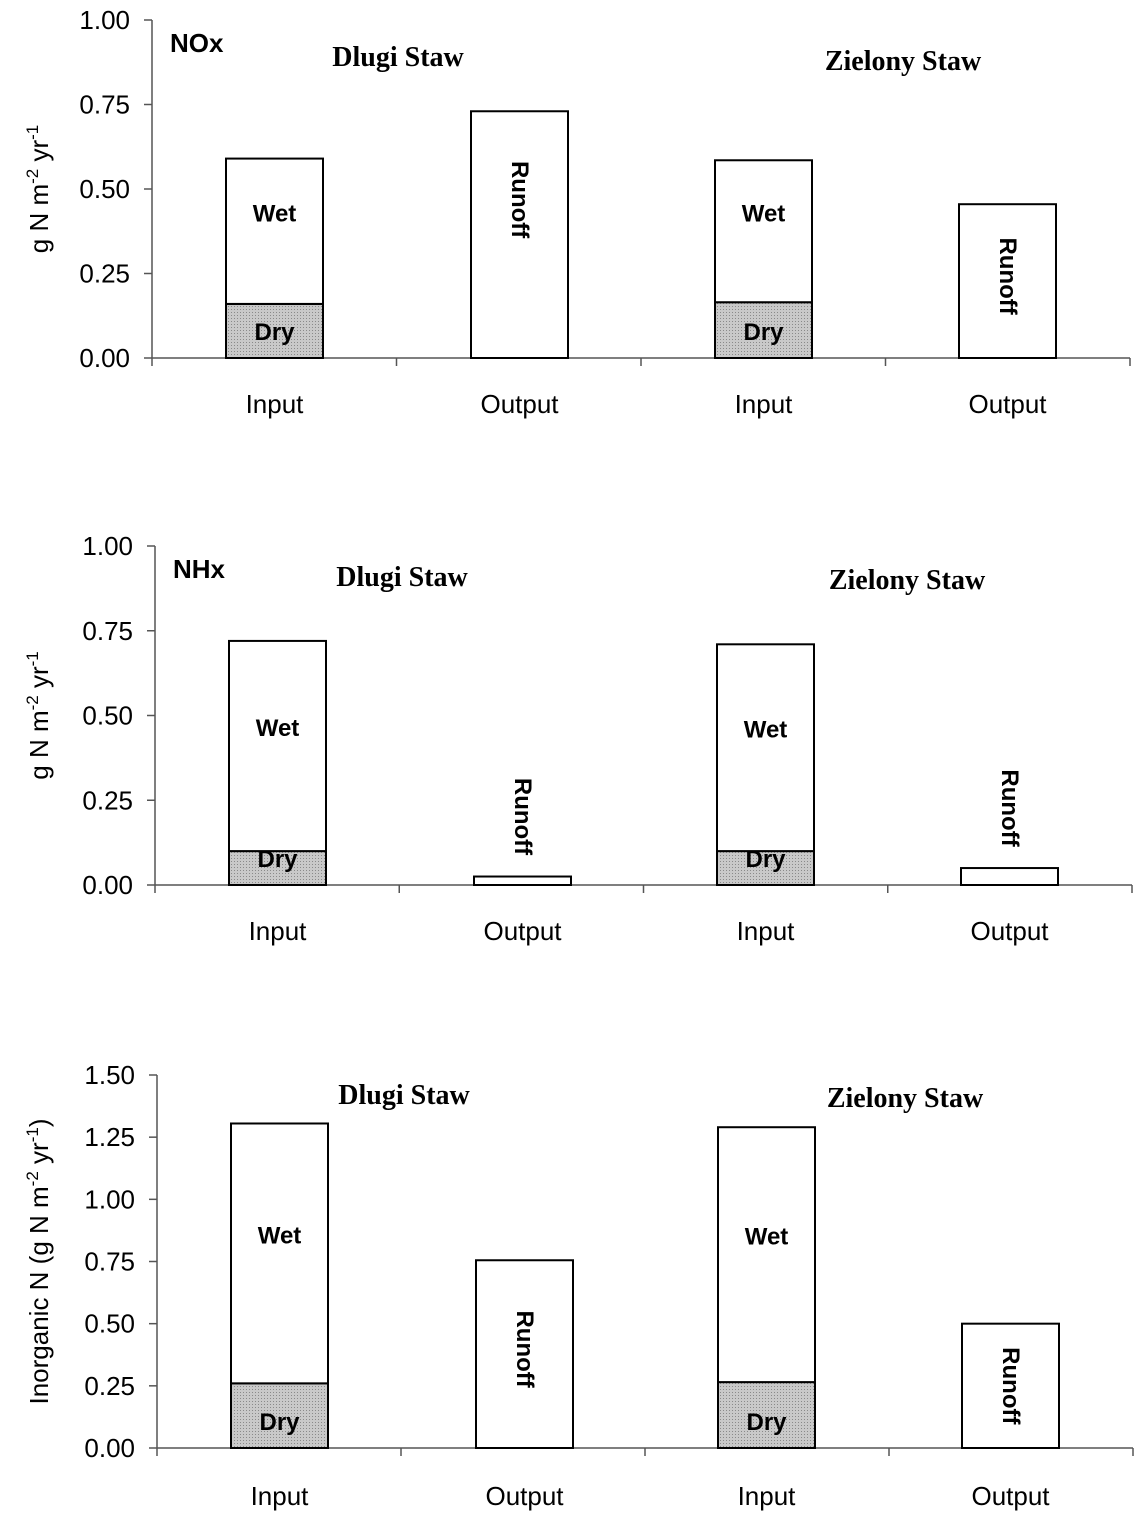  Describe the element at coordinates (109, 1137) in the screenshot. I see `y-tick-label: 1.25` at that location.